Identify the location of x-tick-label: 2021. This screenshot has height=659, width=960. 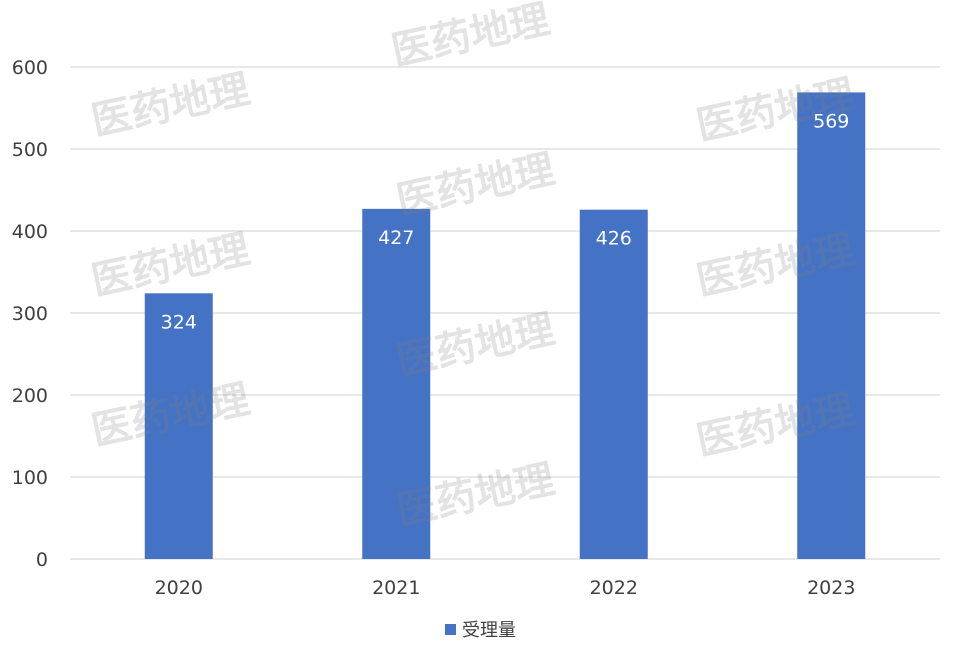
(396, 588).